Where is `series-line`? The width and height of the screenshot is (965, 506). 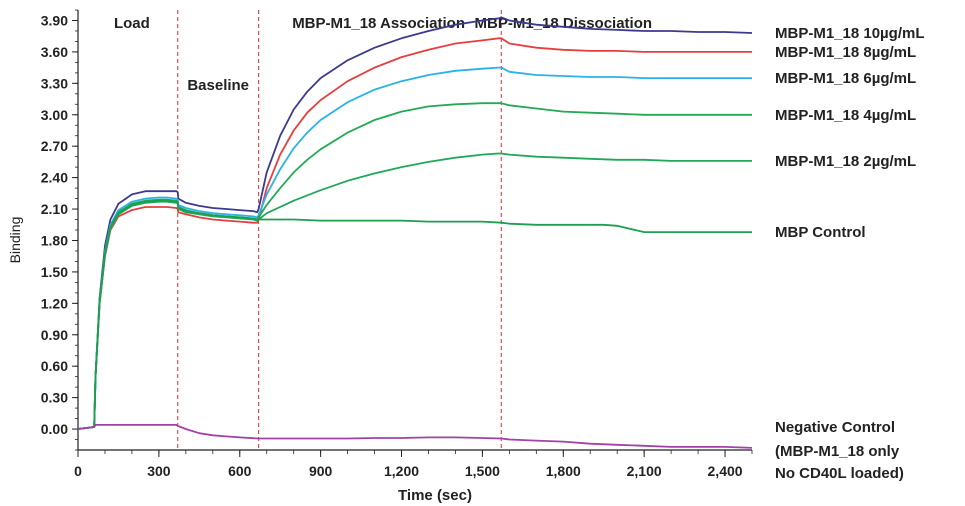
series-line is located at coordinates (415, 436).